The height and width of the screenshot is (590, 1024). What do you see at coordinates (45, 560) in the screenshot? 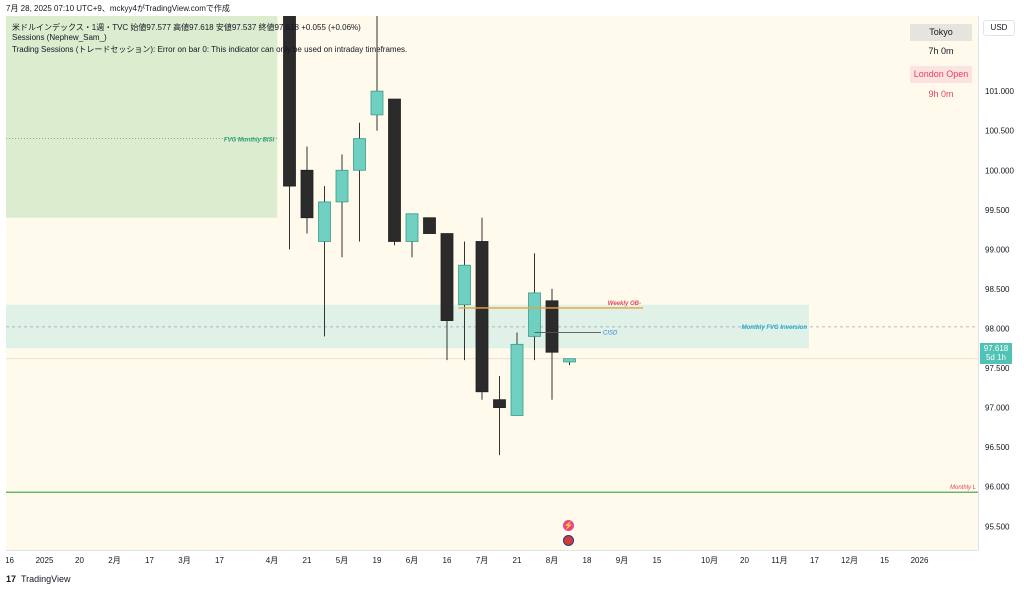
I see `time-tick-label: 2025` at bounding box center [45, 560].